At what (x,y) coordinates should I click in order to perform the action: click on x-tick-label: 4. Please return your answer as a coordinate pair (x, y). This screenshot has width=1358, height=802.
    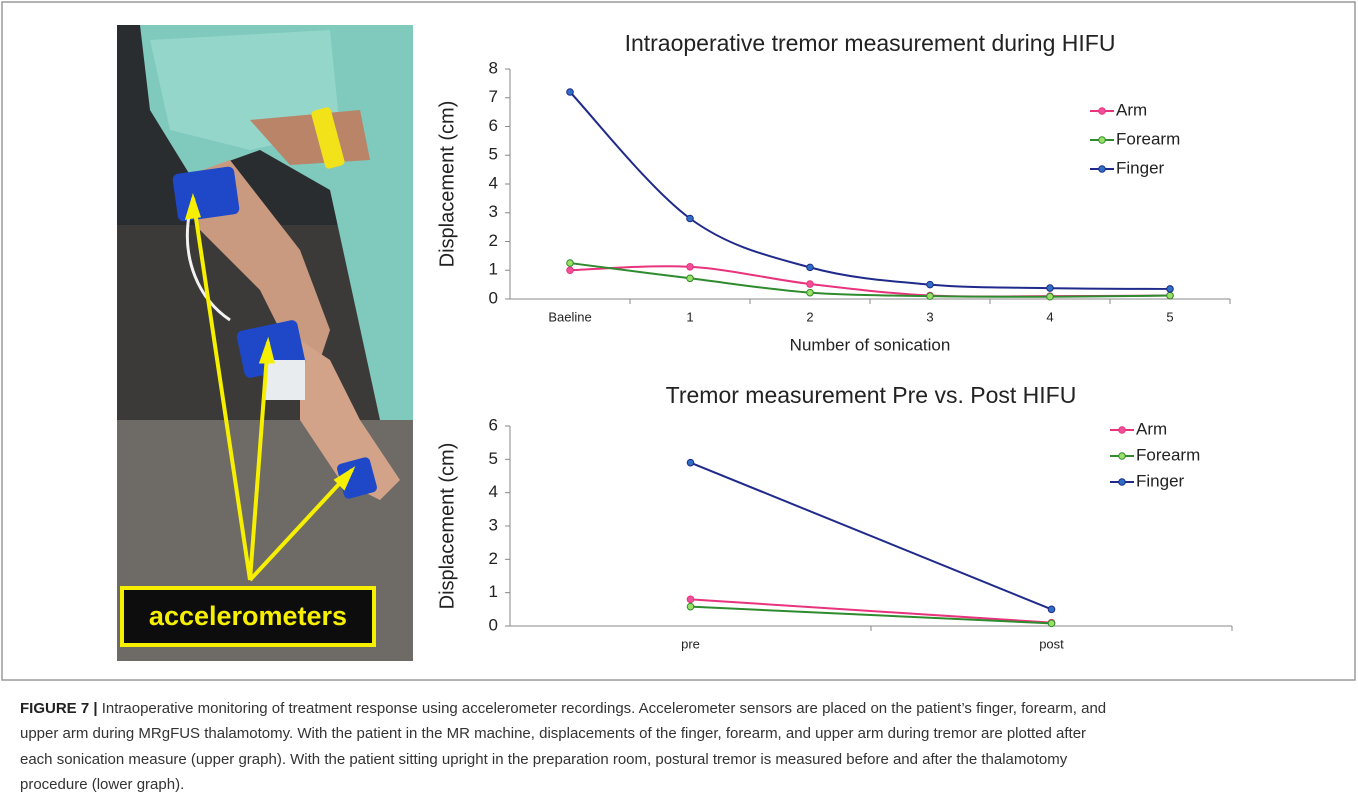
    Looking at the image, I should click on (1049, 316).